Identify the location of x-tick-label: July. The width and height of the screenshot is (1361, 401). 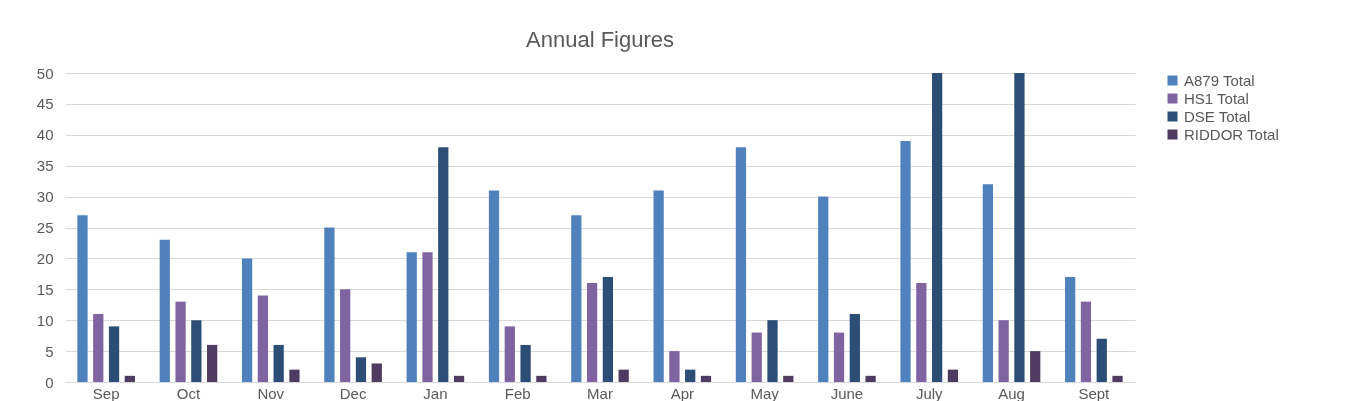
(929, 392).